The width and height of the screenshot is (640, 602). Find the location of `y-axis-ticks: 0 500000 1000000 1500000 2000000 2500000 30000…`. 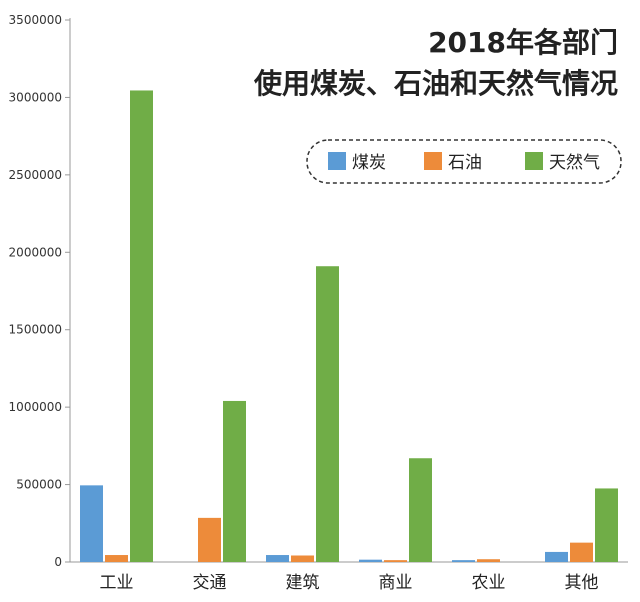

y-axis-ticks: 0 500000 1000000 1500000 2000000 2500000 30000… is located at coordinates (39, 291).